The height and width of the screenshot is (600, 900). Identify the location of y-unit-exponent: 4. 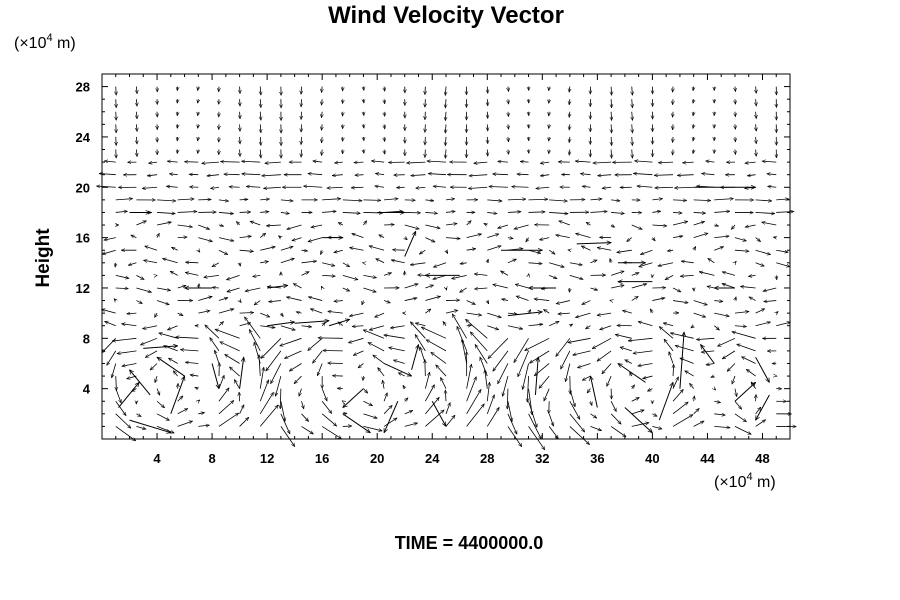
(49, 38).